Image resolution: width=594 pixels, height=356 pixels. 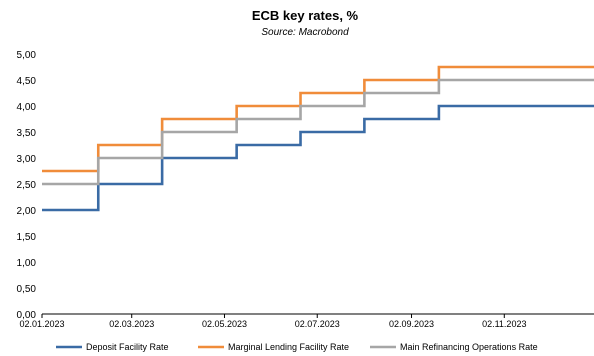 What do you see at coordinates (41, 324) in the screenshot?
I see `x-tick-label: 02.01.2023` at bounding box center [41, 324].